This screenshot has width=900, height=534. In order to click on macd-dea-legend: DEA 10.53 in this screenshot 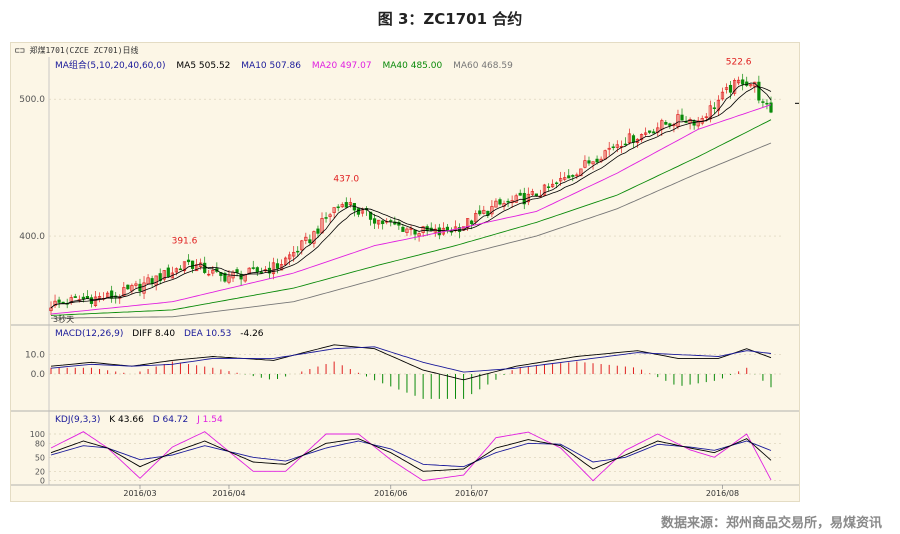, I will do `click(207, 334)`.